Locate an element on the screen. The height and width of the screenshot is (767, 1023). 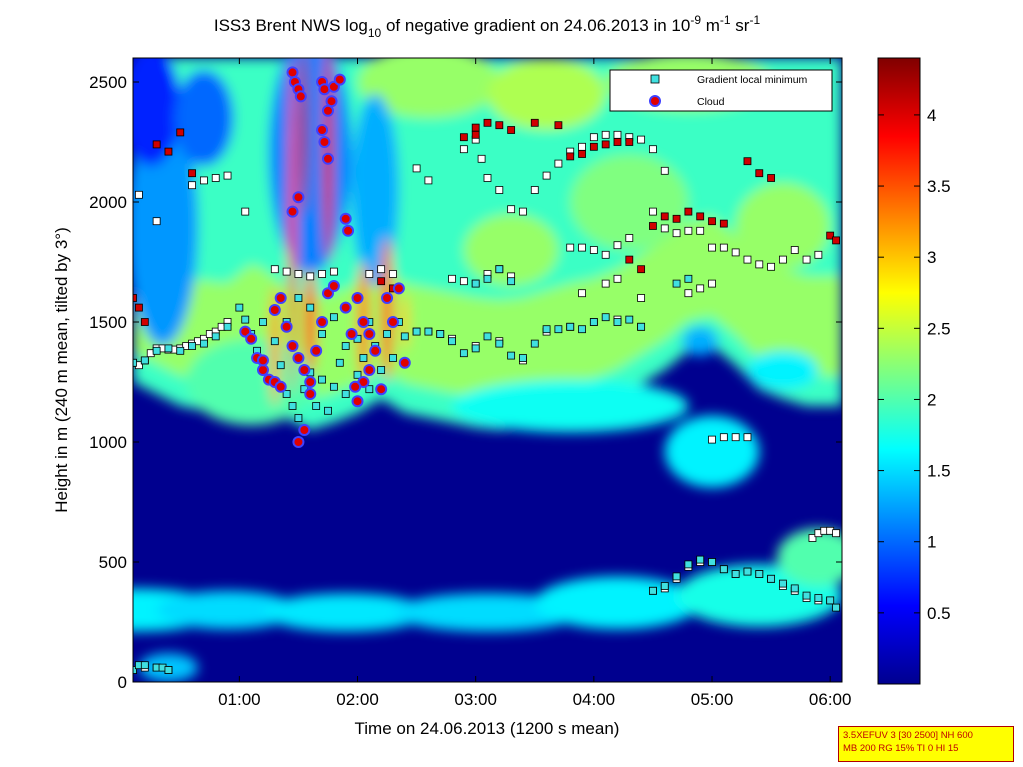
y-tick-label: 500 is located at coordinates (113, 562).